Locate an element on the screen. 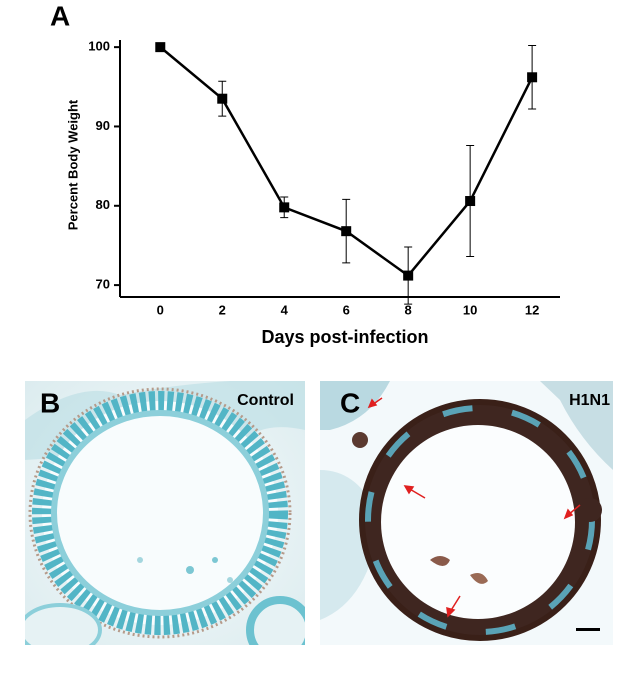 The width and height of the screenshot is (625, 693). panel-label: C is located at coordinates (350, 402).